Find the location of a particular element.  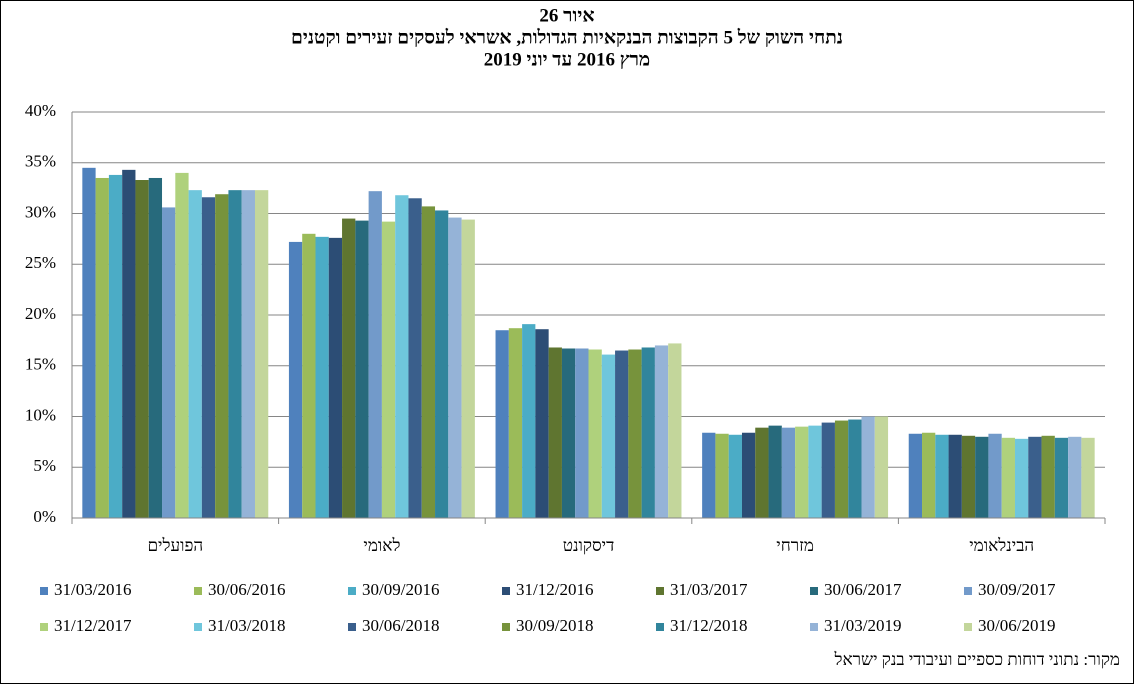

legend-label: 31/03/2017 is located at coordinates (709, 589).